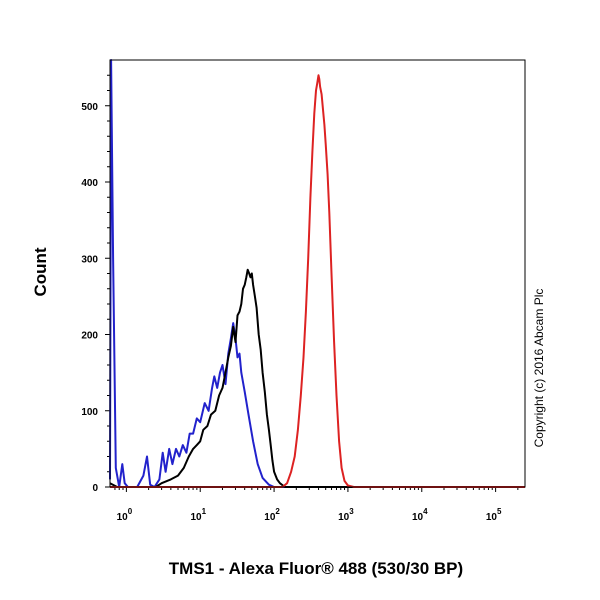 This screenshot has height=600, width=600. Describe the element at coordinates (272, 515) in the screenshot. I see `x-tick-label: 10²` at that location.